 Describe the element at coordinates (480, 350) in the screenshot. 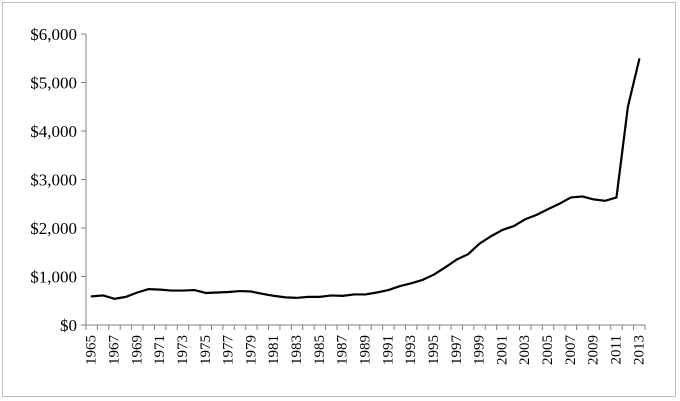

I see `x-tick-label: 1999` at that location.